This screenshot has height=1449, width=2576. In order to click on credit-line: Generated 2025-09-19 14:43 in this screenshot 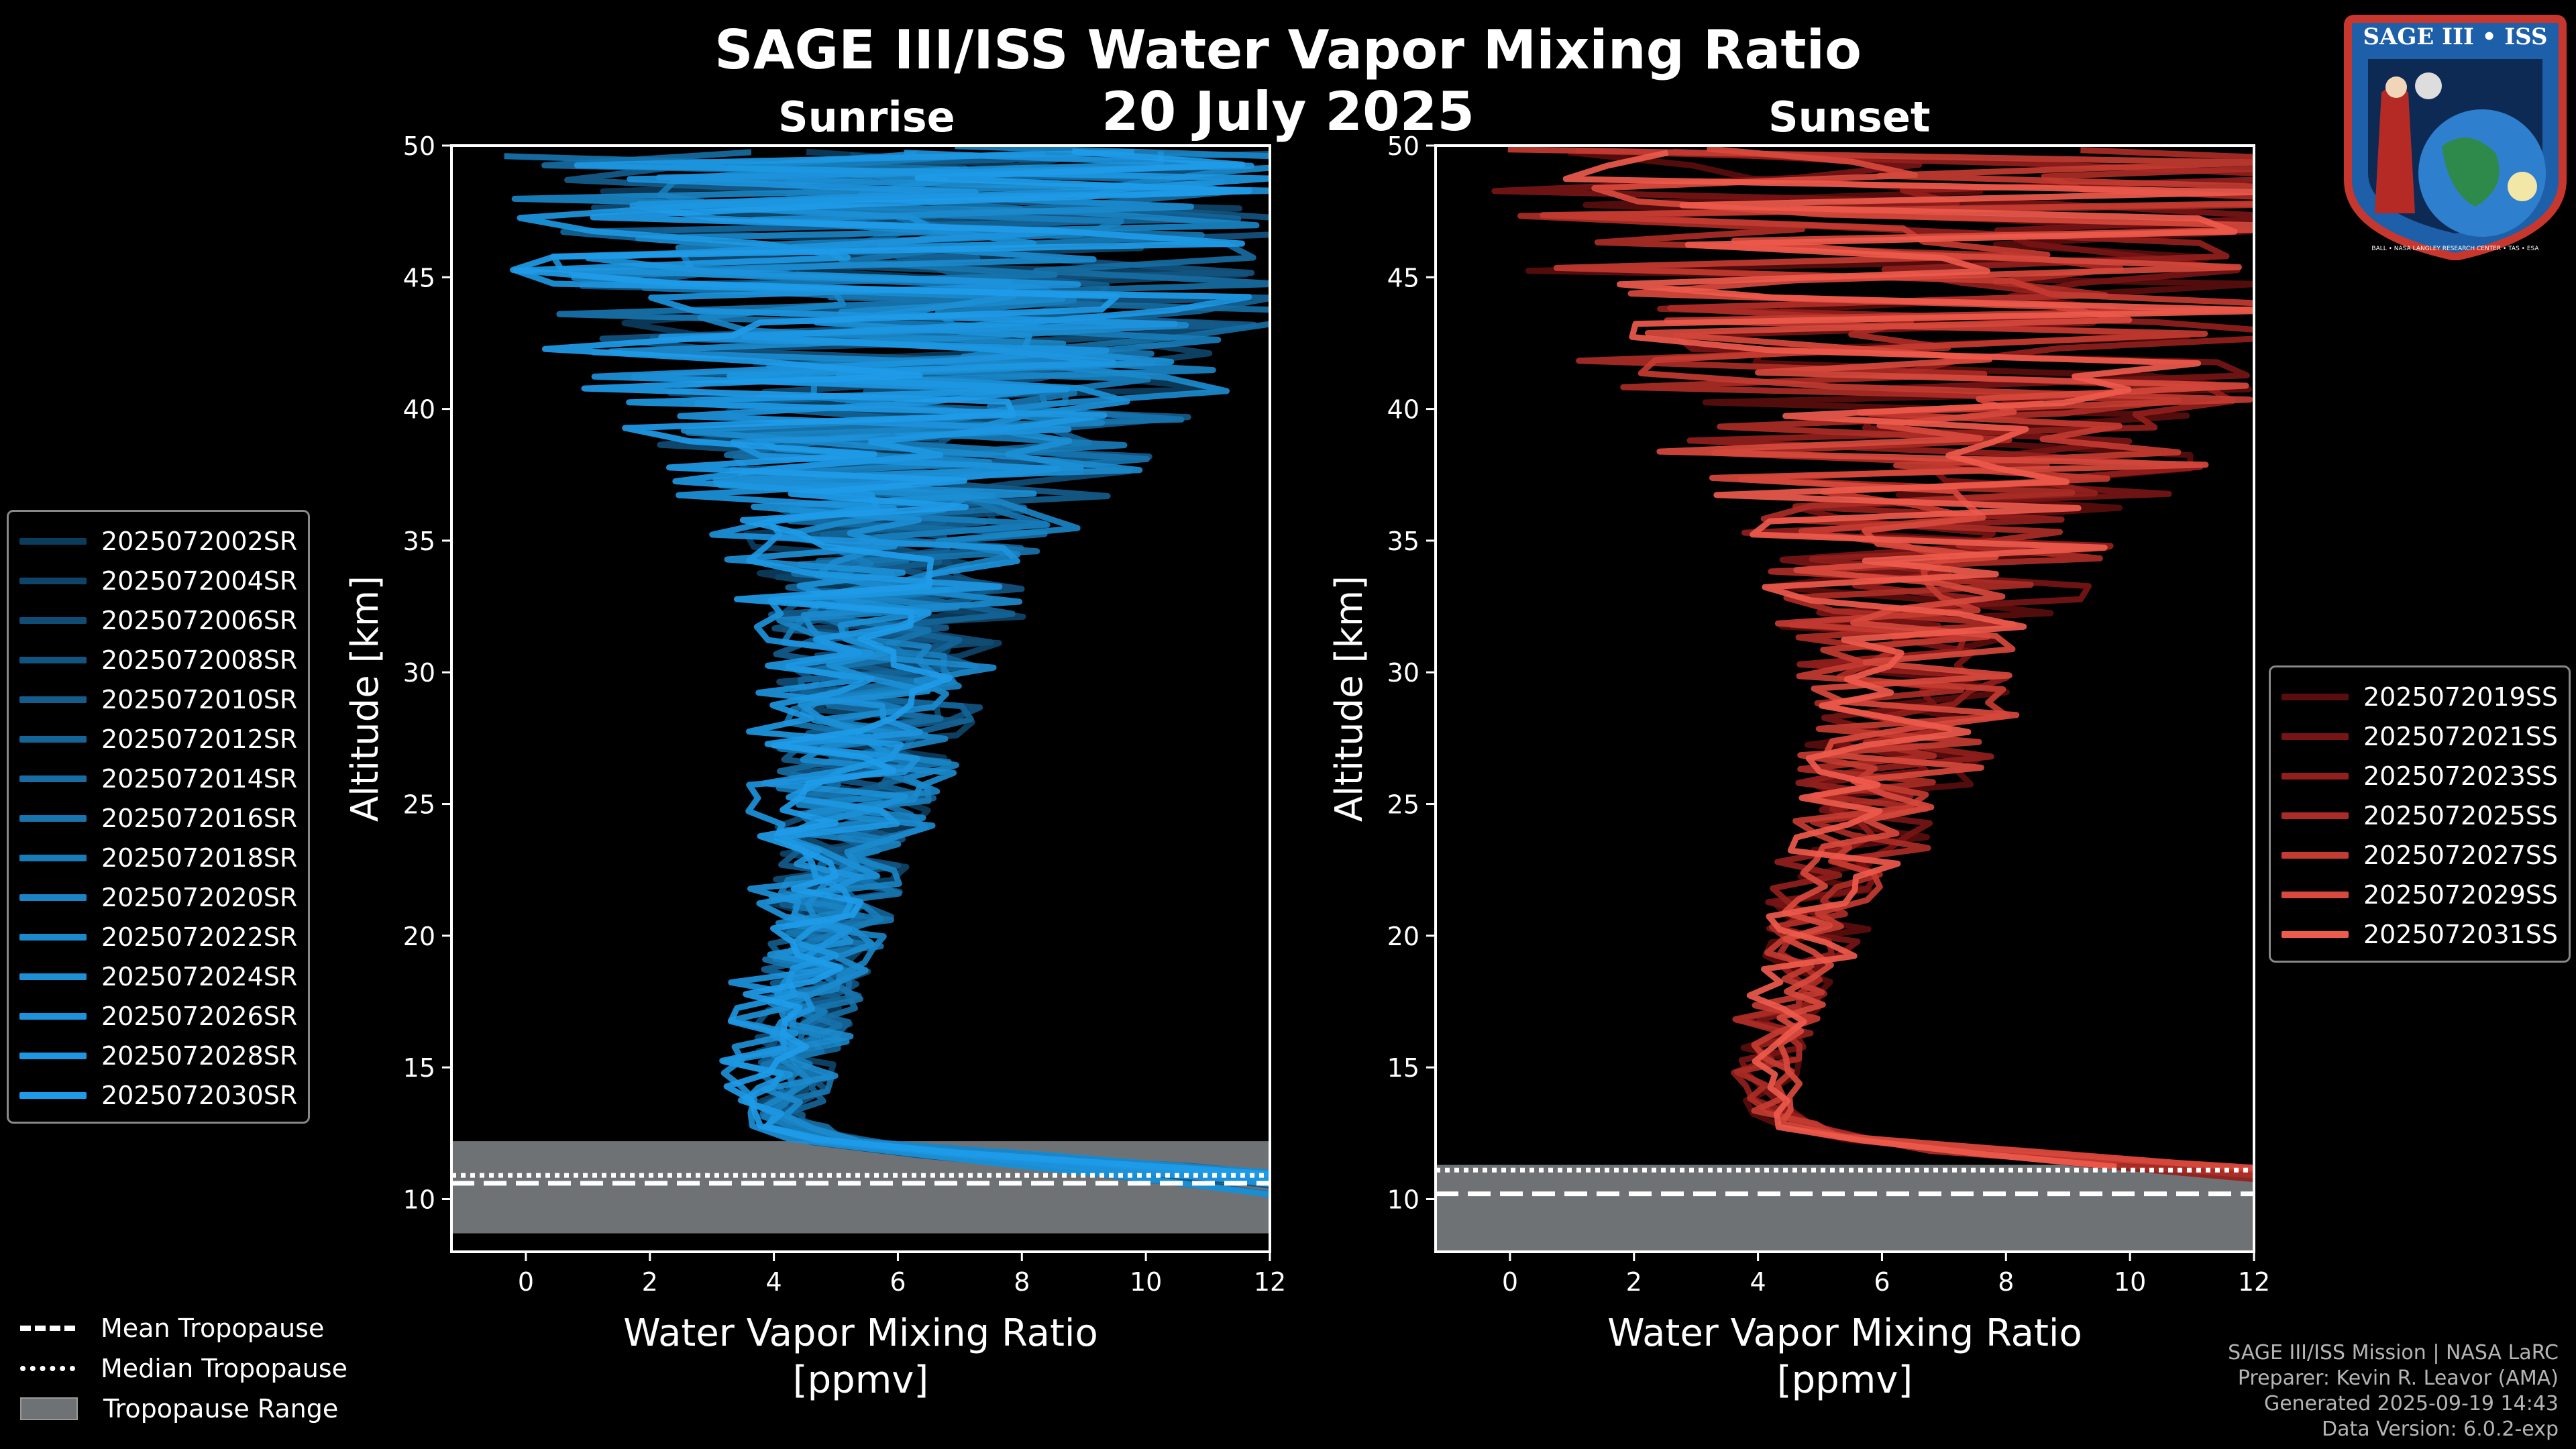, I will do `click(2411, 1403)`.